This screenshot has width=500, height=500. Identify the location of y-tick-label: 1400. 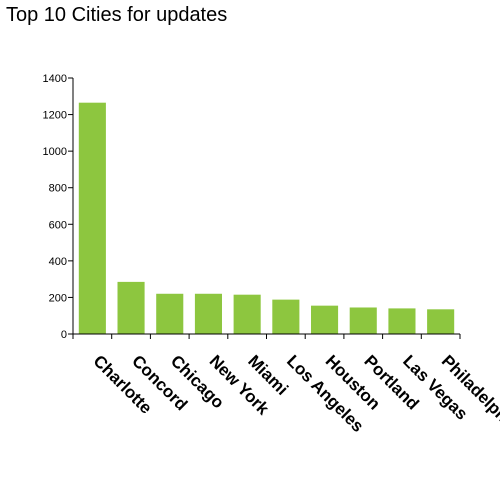
(55, 79).